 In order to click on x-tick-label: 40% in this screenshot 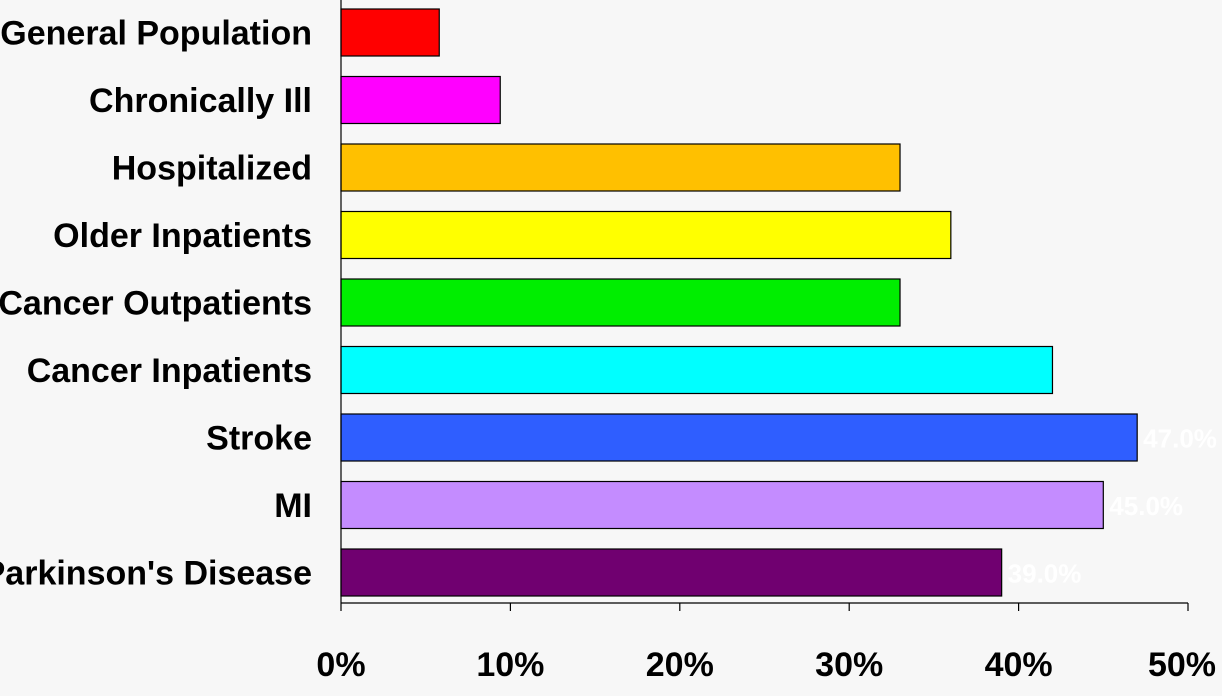, I will do `click(1019, 665)`.